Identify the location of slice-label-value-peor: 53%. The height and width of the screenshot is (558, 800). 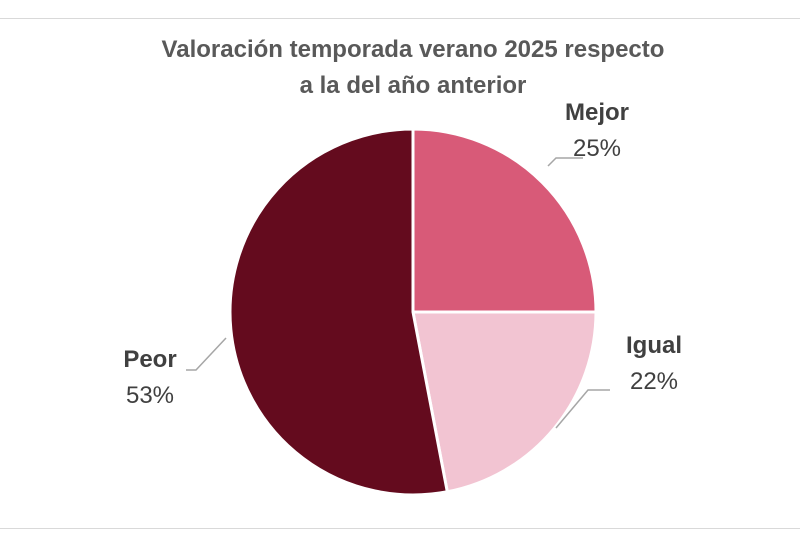
(150, 395).